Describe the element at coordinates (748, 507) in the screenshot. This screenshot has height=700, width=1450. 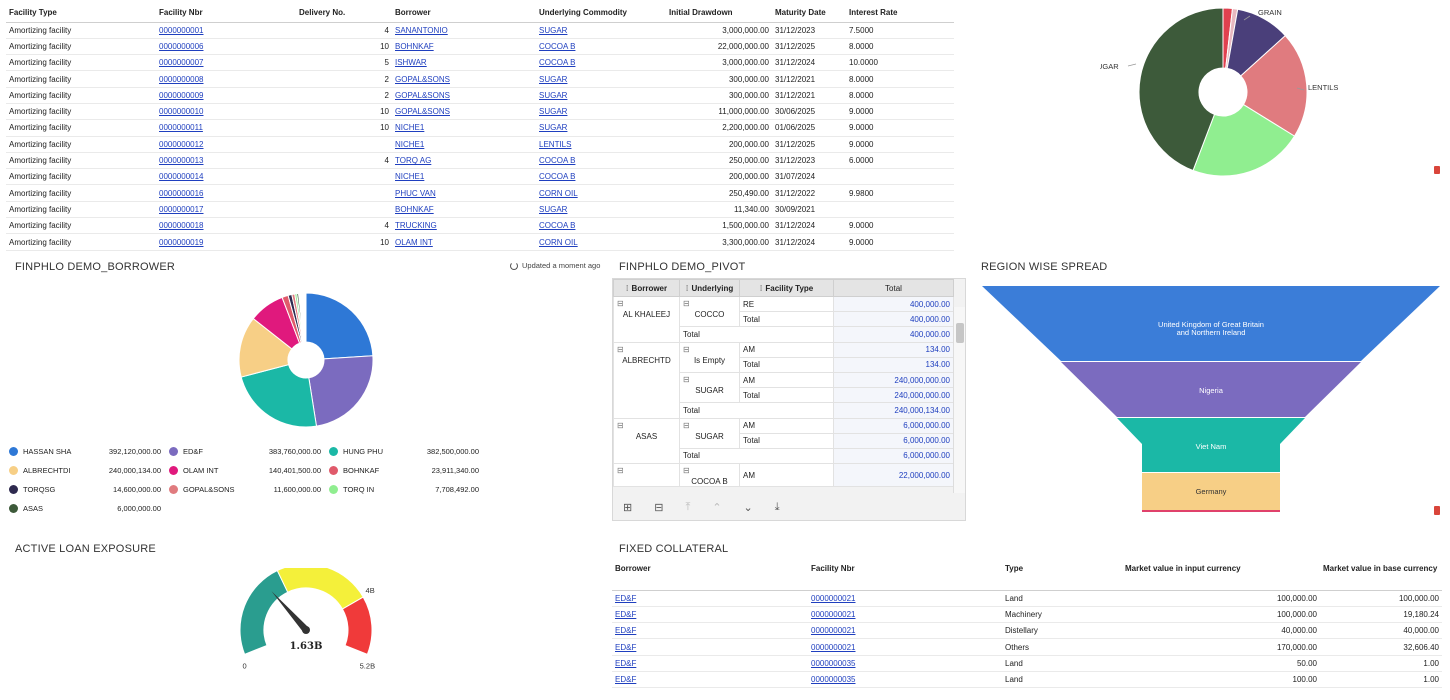
I see `scroll-down-icon: ⌄` at that location.